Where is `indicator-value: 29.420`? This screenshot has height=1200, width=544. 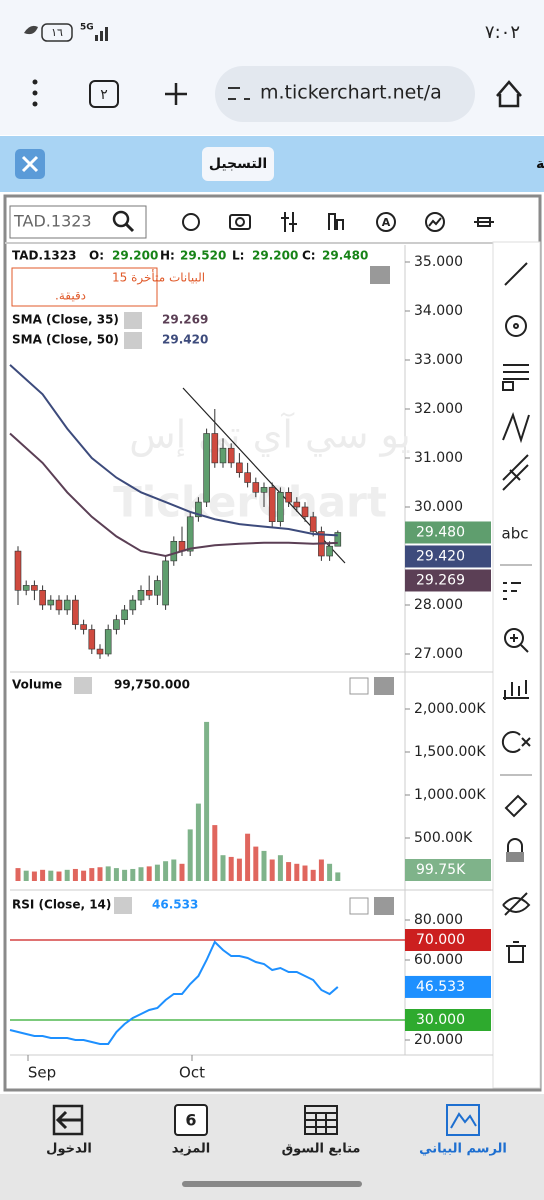
indicator-value: 29.420 is located at coordinates (185, 340).